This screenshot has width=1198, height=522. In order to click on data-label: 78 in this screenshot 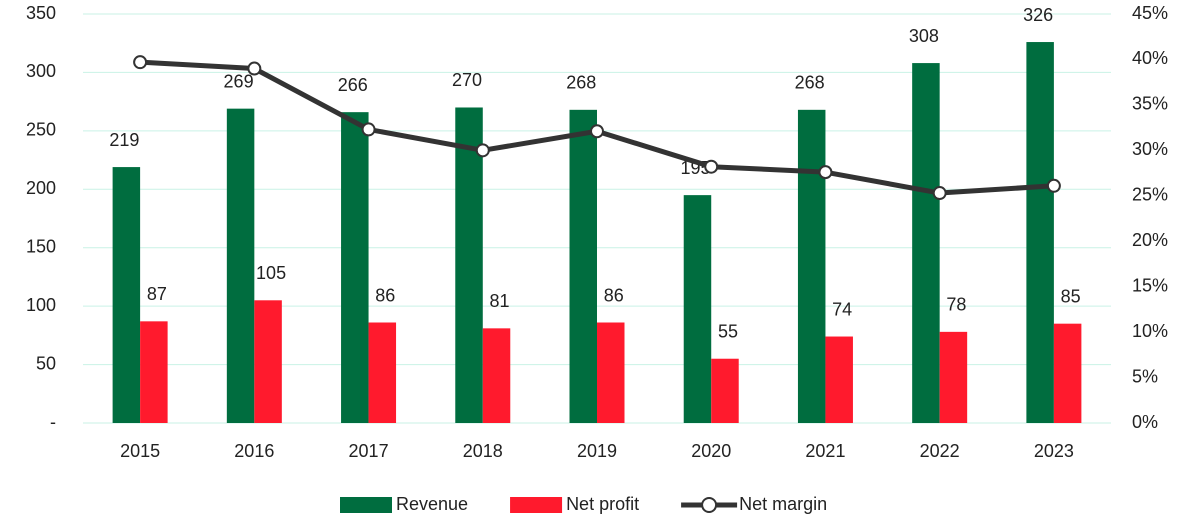, I will do `click(956, 305)`.